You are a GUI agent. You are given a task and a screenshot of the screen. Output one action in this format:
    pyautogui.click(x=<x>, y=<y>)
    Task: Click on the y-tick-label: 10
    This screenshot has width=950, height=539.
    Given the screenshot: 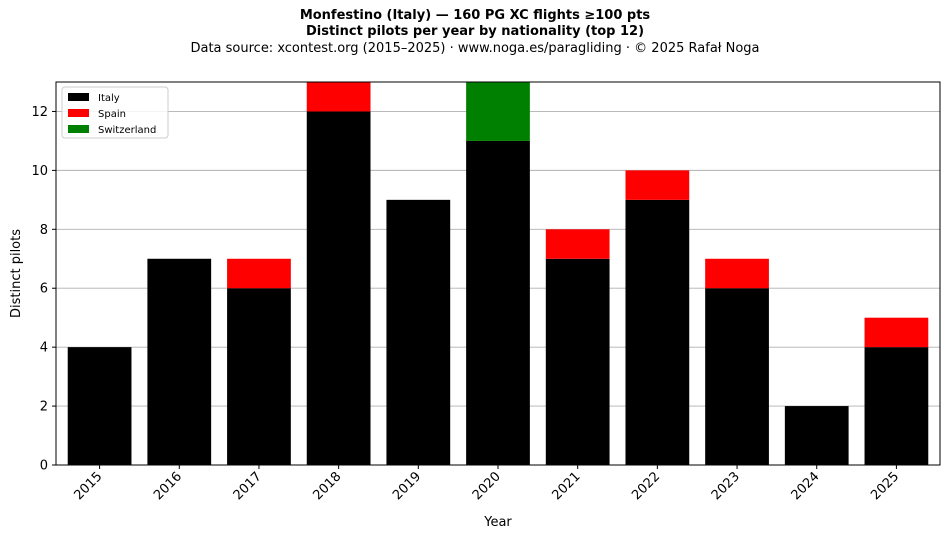 What is the action you would take?
    pyautogui.click(x=39, y=171)
    